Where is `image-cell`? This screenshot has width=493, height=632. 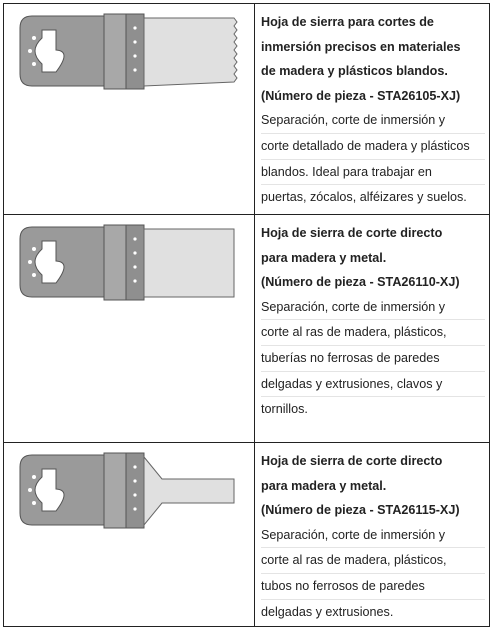 image-cell is located at coordinates (129, 534).